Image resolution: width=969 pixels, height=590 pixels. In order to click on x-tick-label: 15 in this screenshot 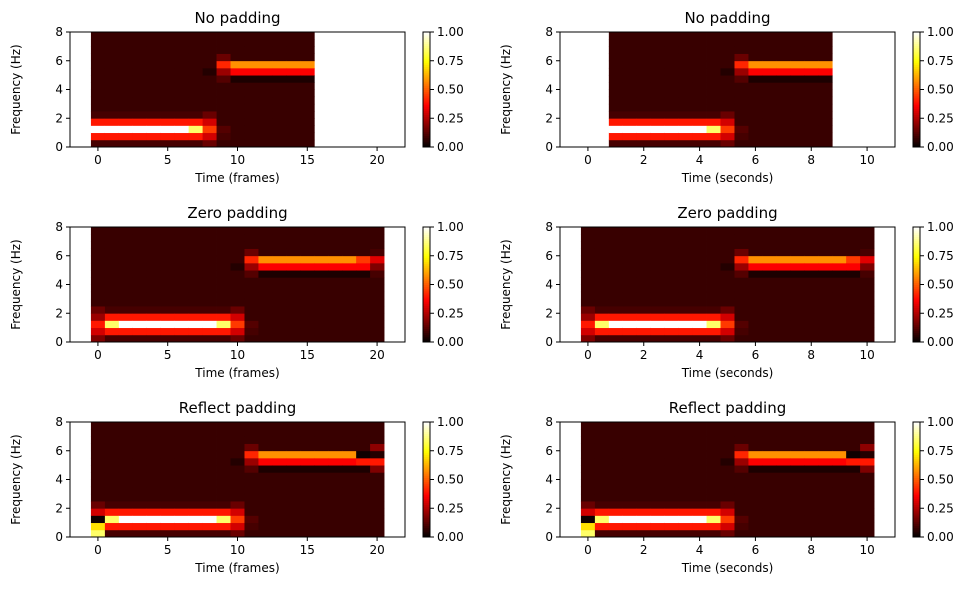, I will do `click(307, 160)`.